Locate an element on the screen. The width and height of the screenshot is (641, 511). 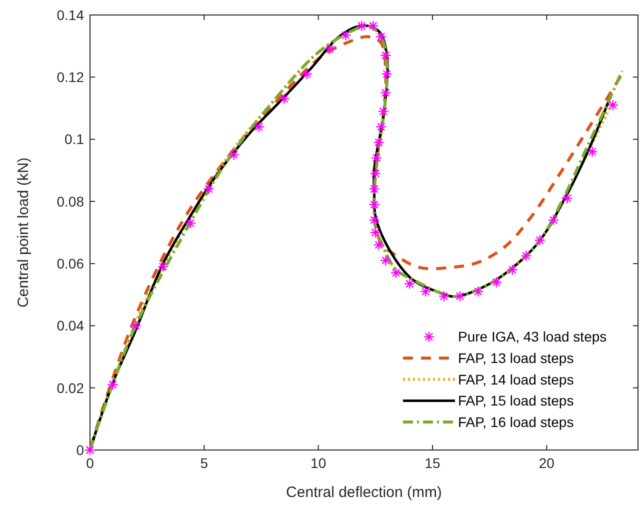
y-axis-title: Central point load (kN) is located at coordinates (23, 232).